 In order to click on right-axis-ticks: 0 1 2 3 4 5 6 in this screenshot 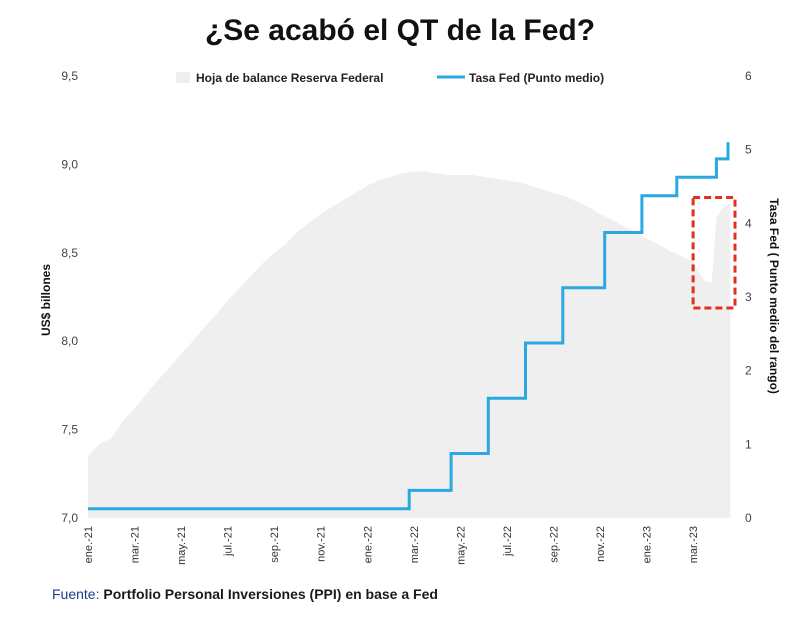, I will do `click(748, 297)`.